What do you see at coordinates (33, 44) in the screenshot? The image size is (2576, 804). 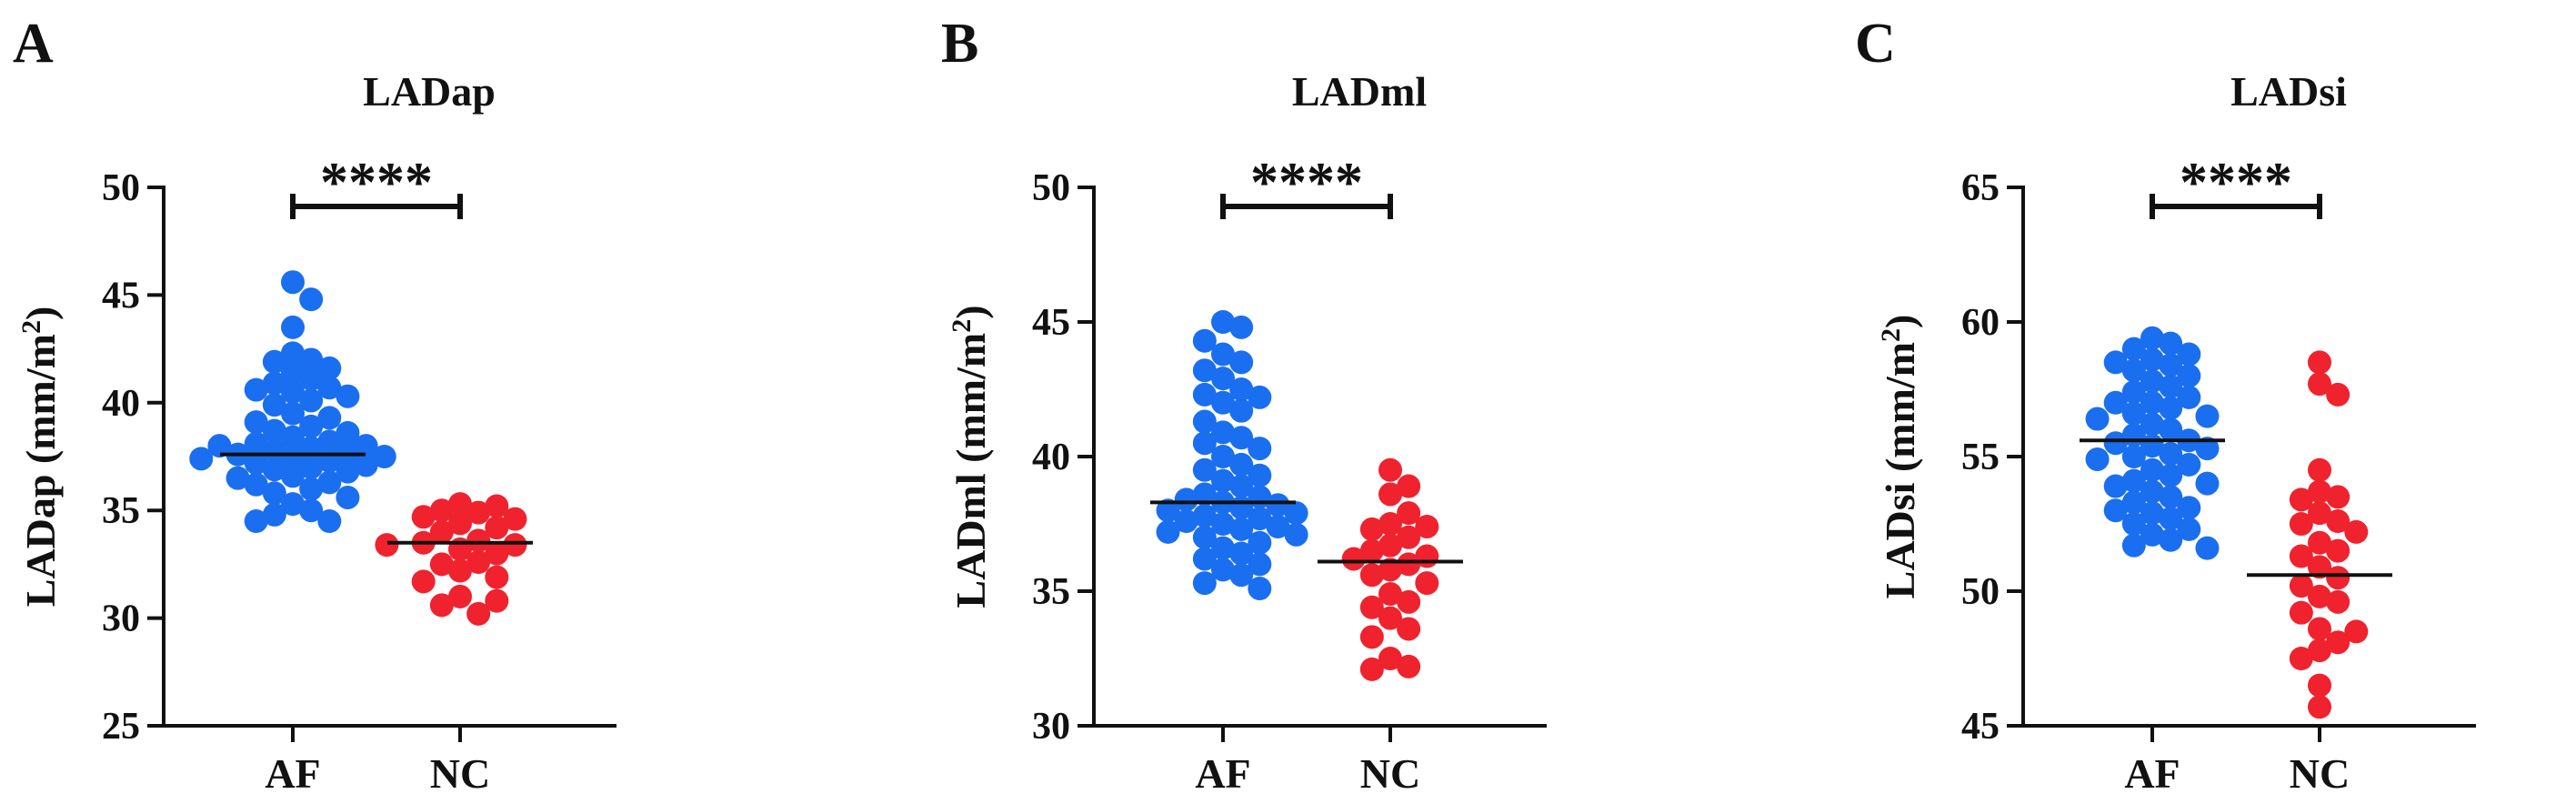 I see `panel-letter: A` at bounding box center [33, 44].